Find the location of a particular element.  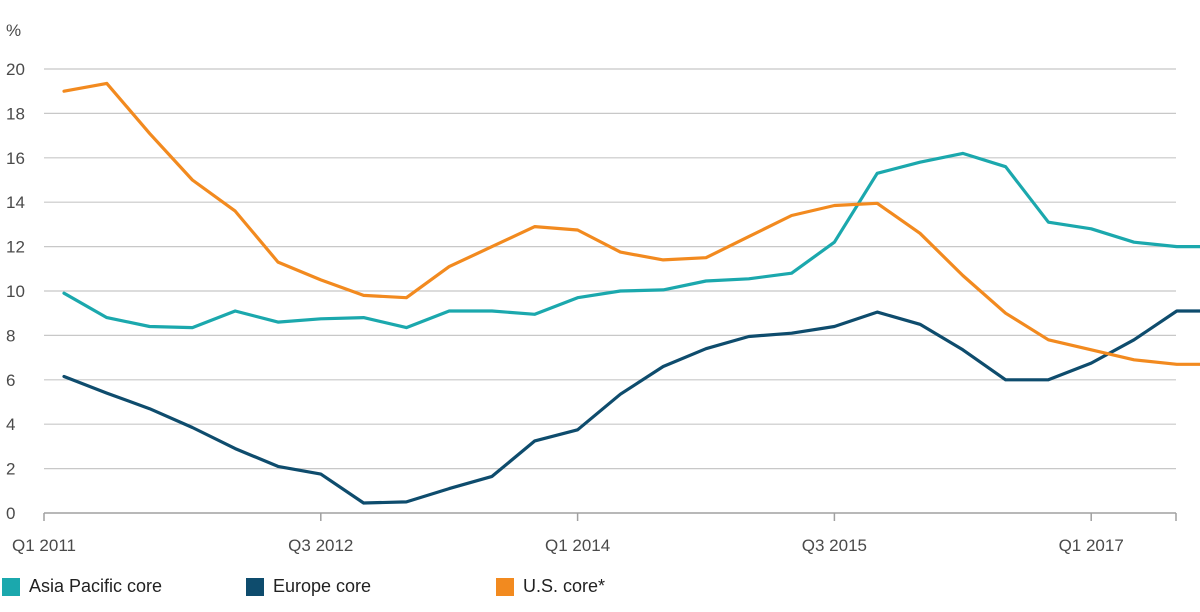

x-tick-label: Q1 2011 is located at coordinates (44, 545).